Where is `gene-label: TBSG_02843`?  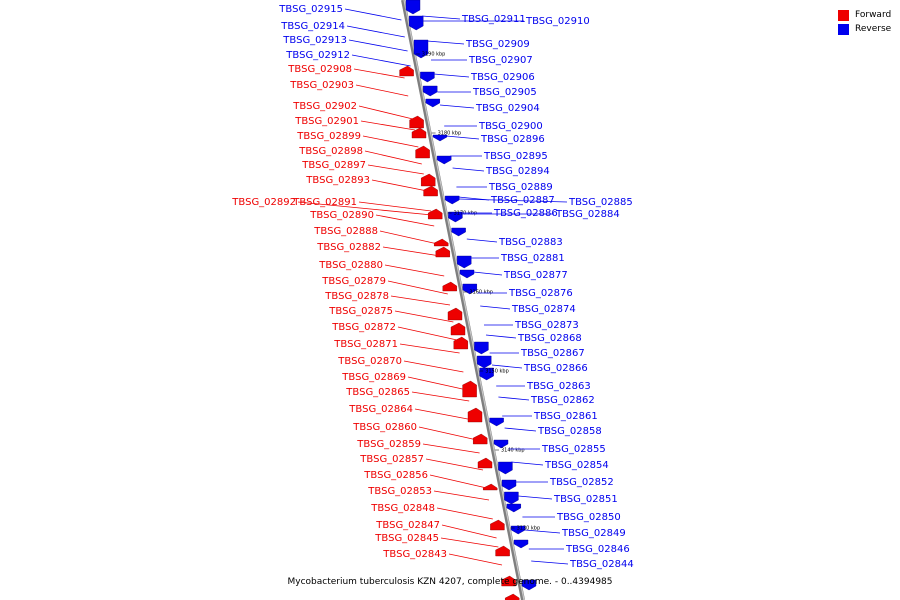
gene-label: TBSG_02843 is located at coordinates (414, 554).